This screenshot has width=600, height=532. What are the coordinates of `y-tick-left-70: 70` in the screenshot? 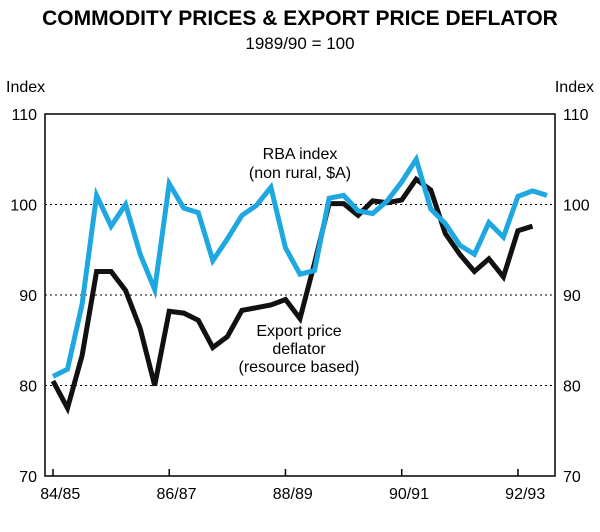 It's located at (28, 477).